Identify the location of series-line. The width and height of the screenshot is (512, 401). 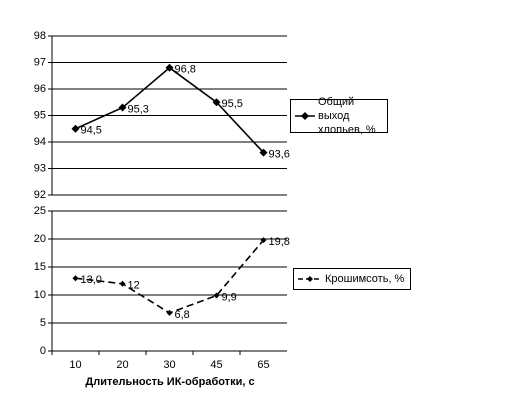
(170, 110).